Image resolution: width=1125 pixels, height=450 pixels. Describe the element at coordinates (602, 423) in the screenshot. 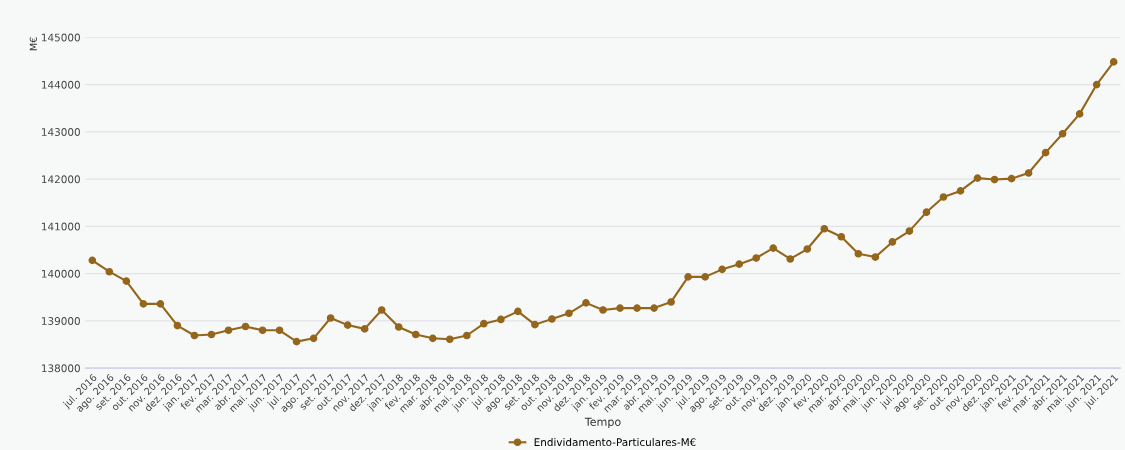

I see `x-axis-title: Tempo` at that location.